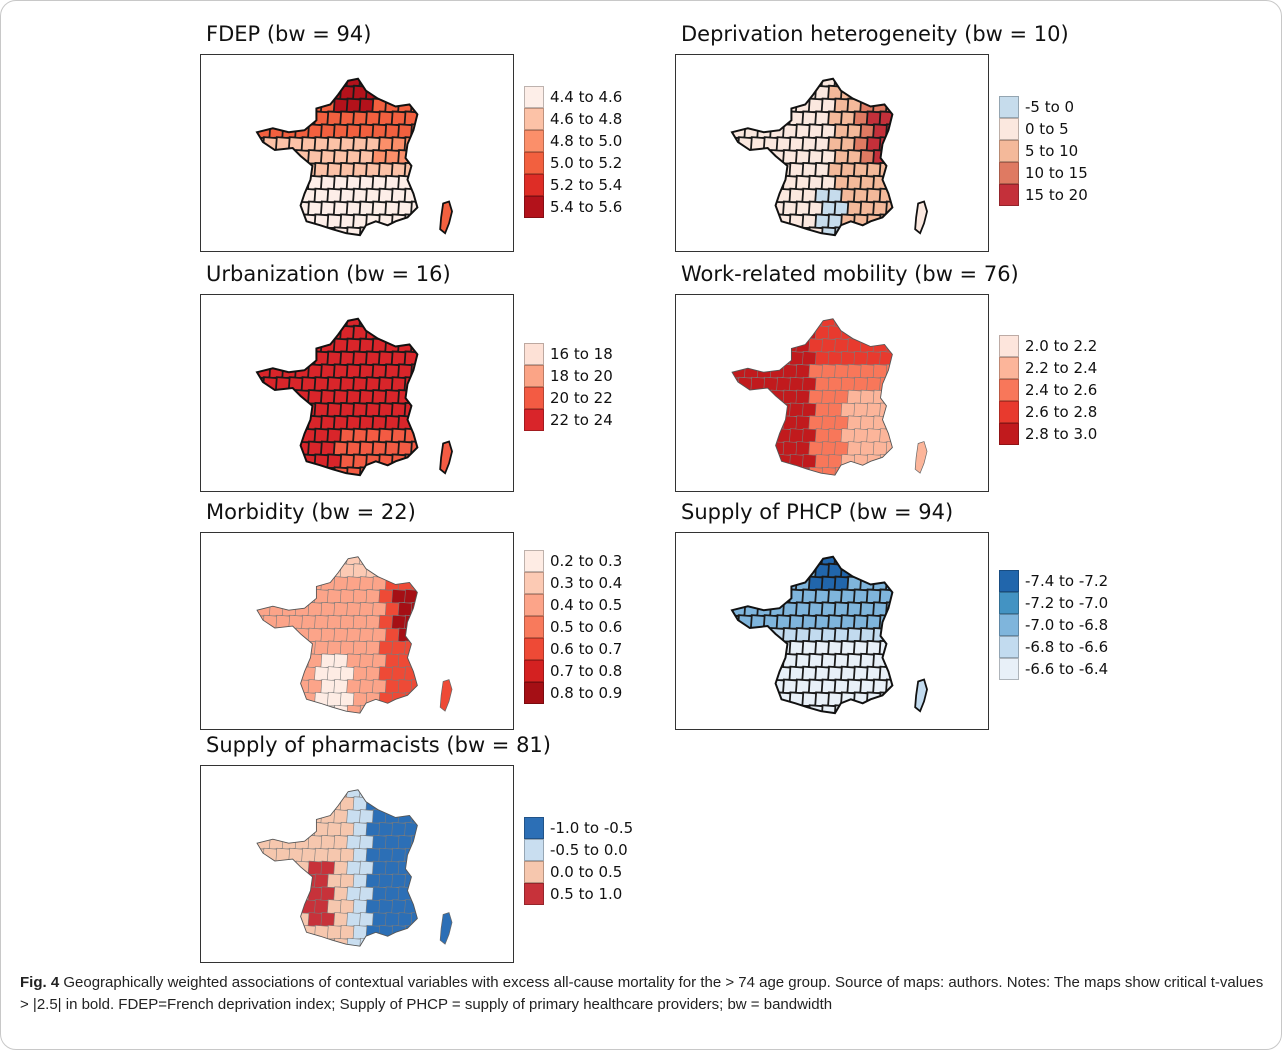 The image size is (1284, 1052). What do you see at coordinates (1056, 195) in the screenshot?
I see `legend-label: 15 to 20` at bounding box center [1056, 195].